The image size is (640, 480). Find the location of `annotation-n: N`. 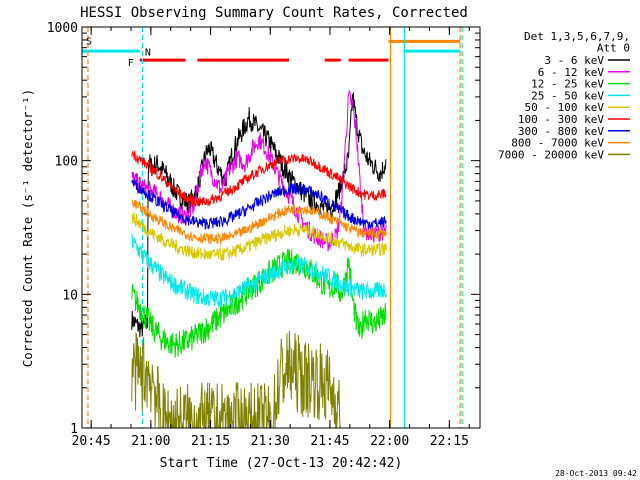

annotation-n: N is located at coordinates (148, 53).